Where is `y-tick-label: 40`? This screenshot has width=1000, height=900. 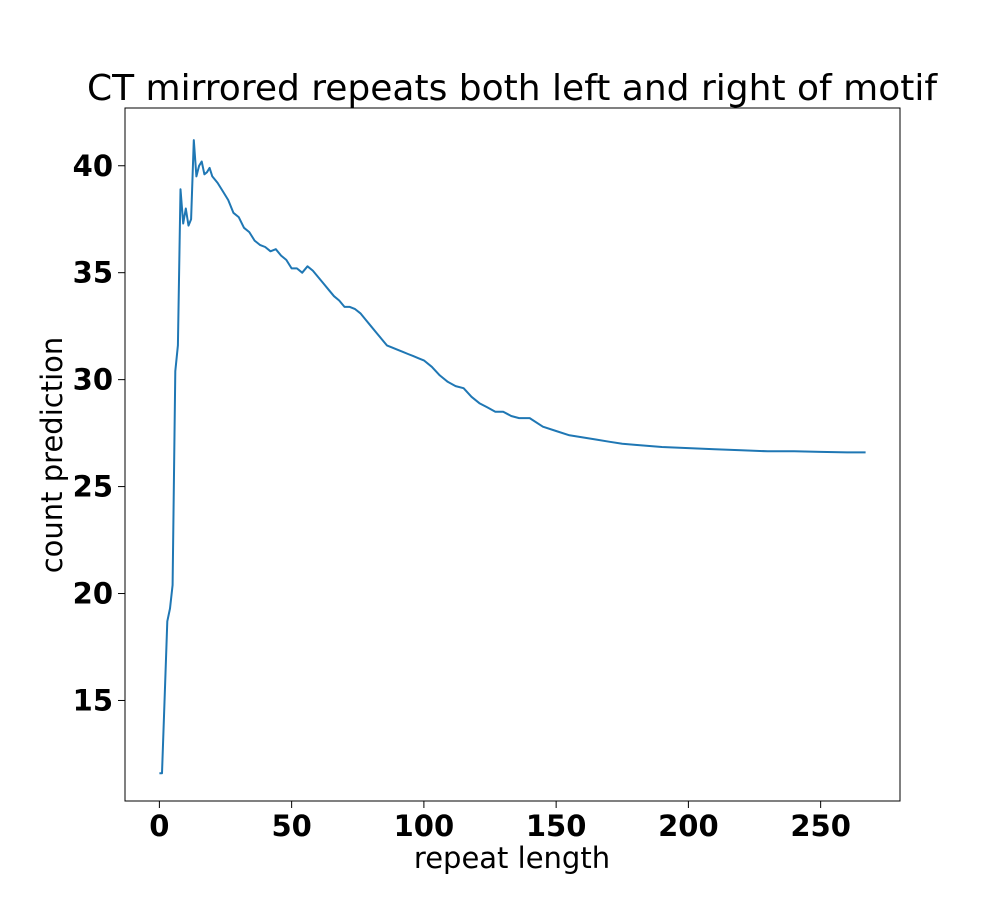 y-tick-label: 40 is located at coordinates (93, 166).